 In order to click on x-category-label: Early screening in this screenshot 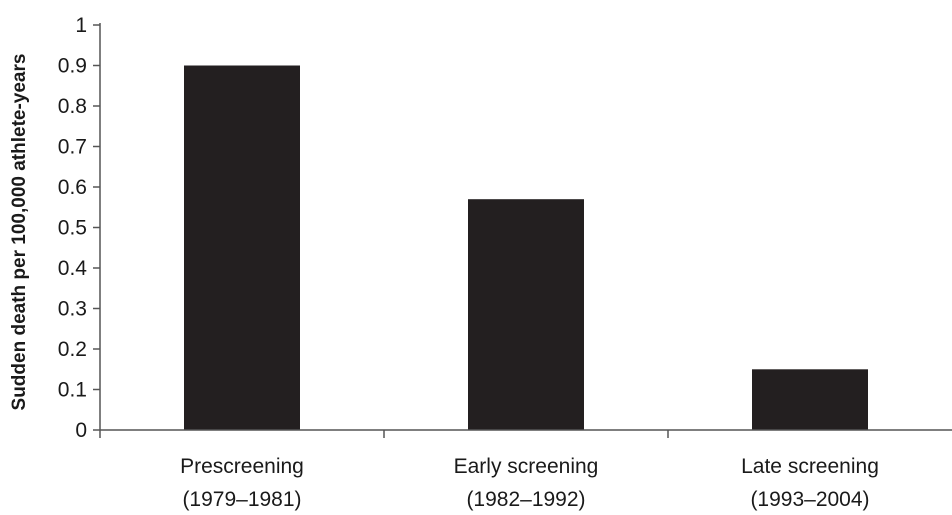, I will do `click(526, 466)`.